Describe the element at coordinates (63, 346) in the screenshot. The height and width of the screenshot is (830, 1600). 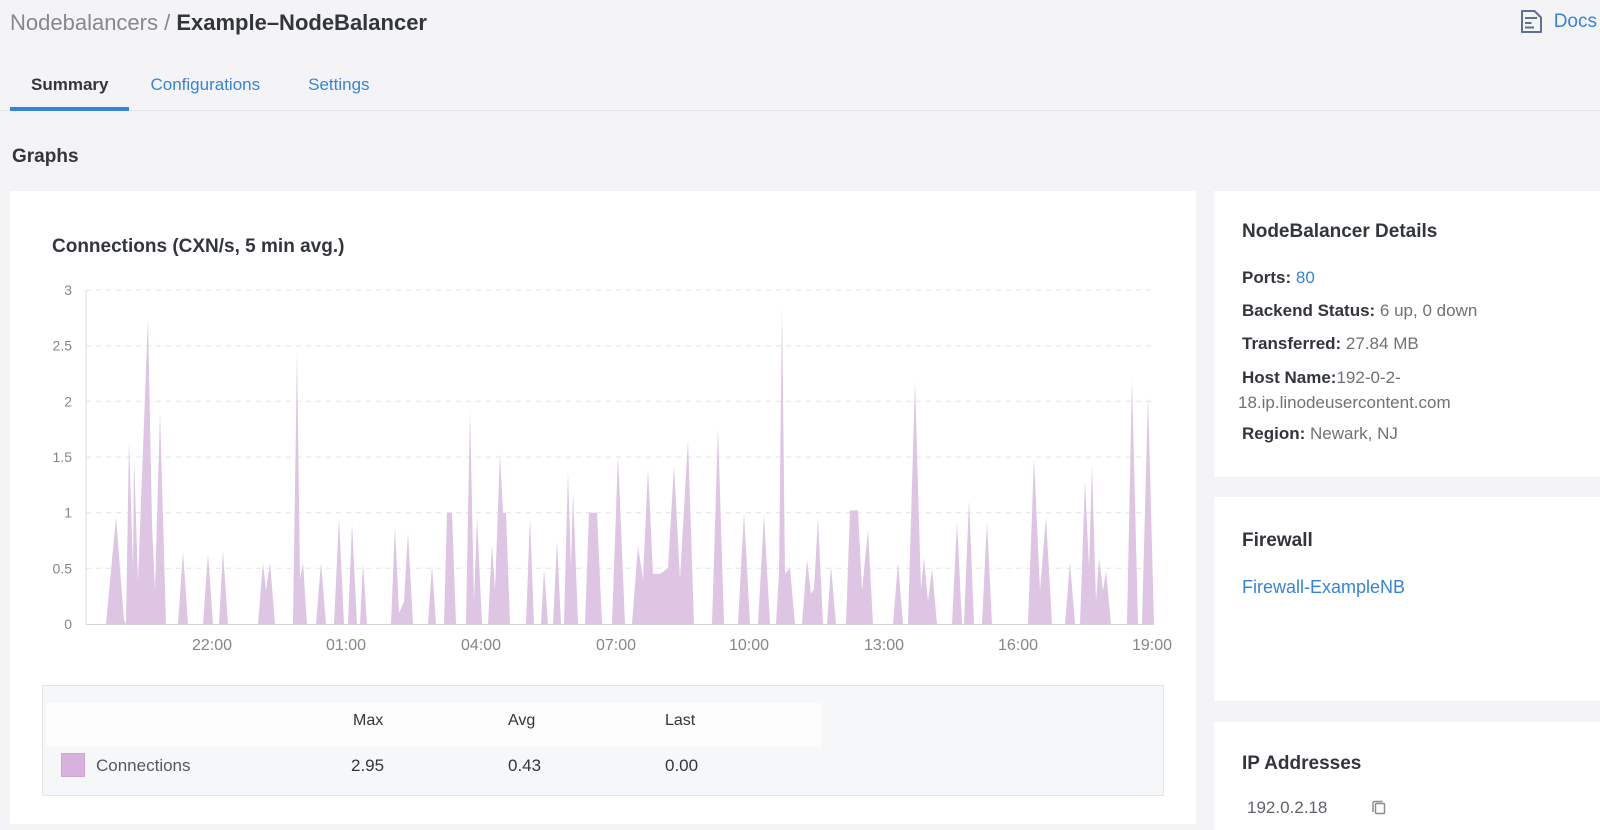
I see `svg-text: 2.5` at that location.